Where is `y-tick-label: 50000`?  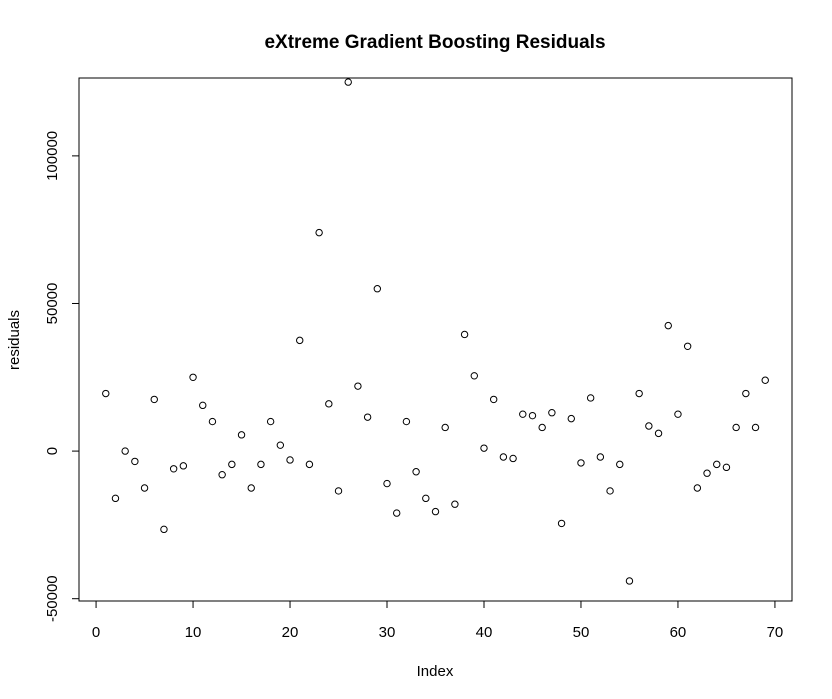
y-tick-label: 50000 is located at coordinates (52, 304).